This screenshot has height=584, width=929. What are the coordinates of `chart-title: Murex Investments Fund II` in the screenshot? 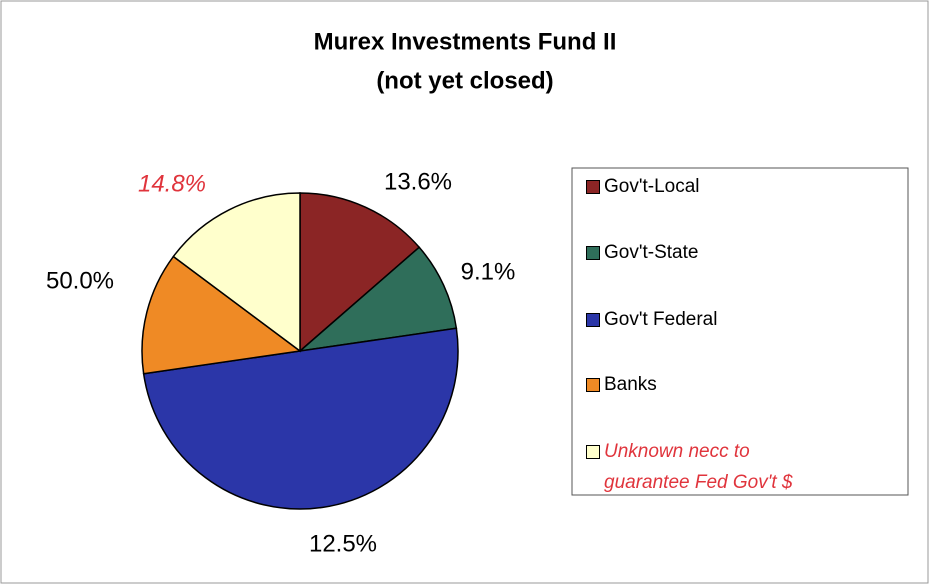 It's located at (465, 41).